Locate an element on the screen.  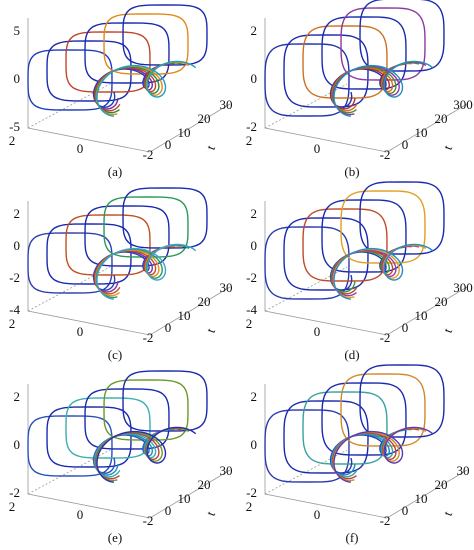
panel-caption: (c) is located at coordinates (115, 354).